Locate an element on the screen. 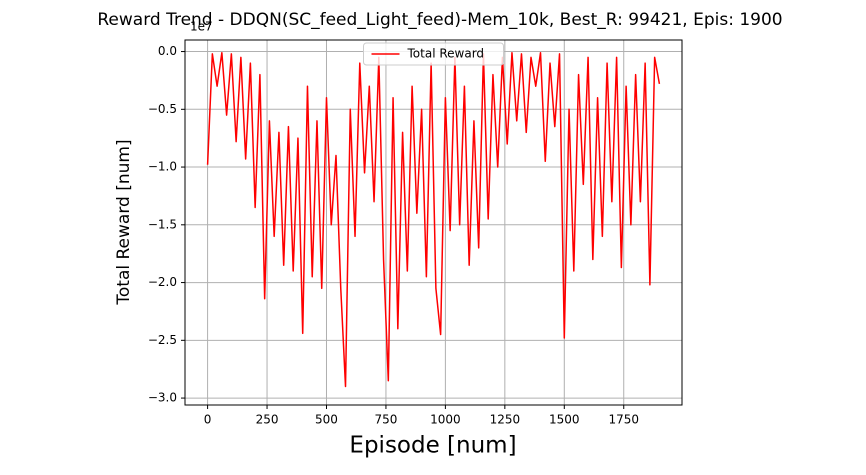 This screenshot has width=866, height=475. x-tick-label: 1000 is located at coordinates (445, 420).